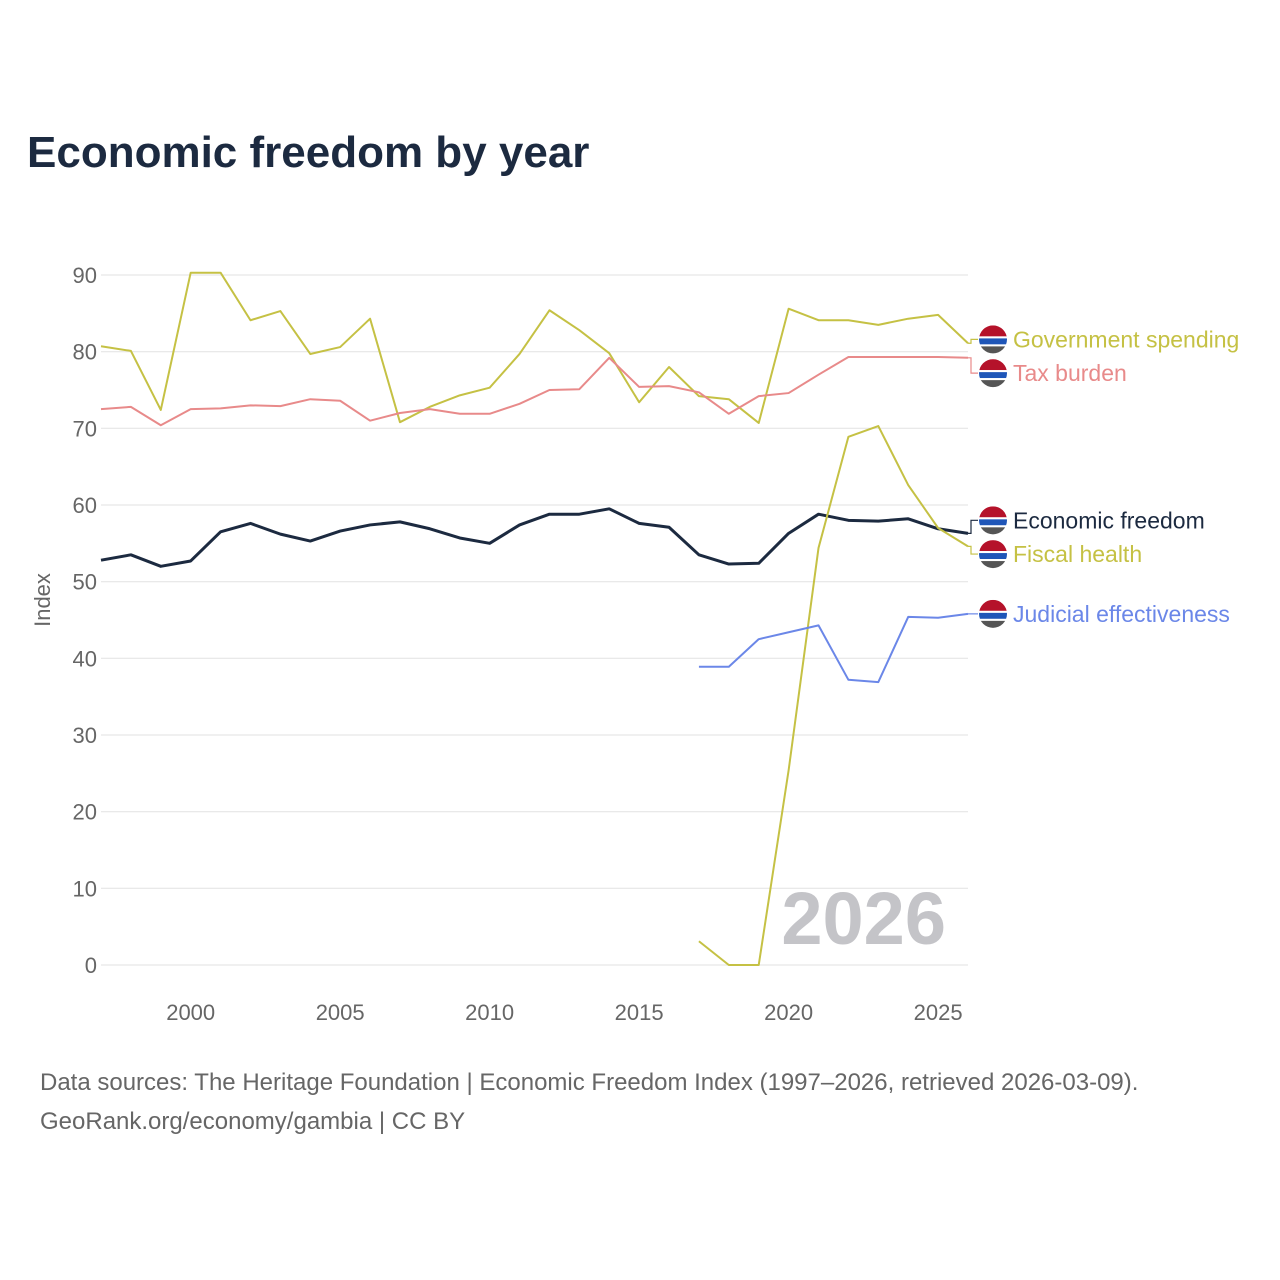  I want to click on legend-label: Economic freedom, so click(1109, 520).